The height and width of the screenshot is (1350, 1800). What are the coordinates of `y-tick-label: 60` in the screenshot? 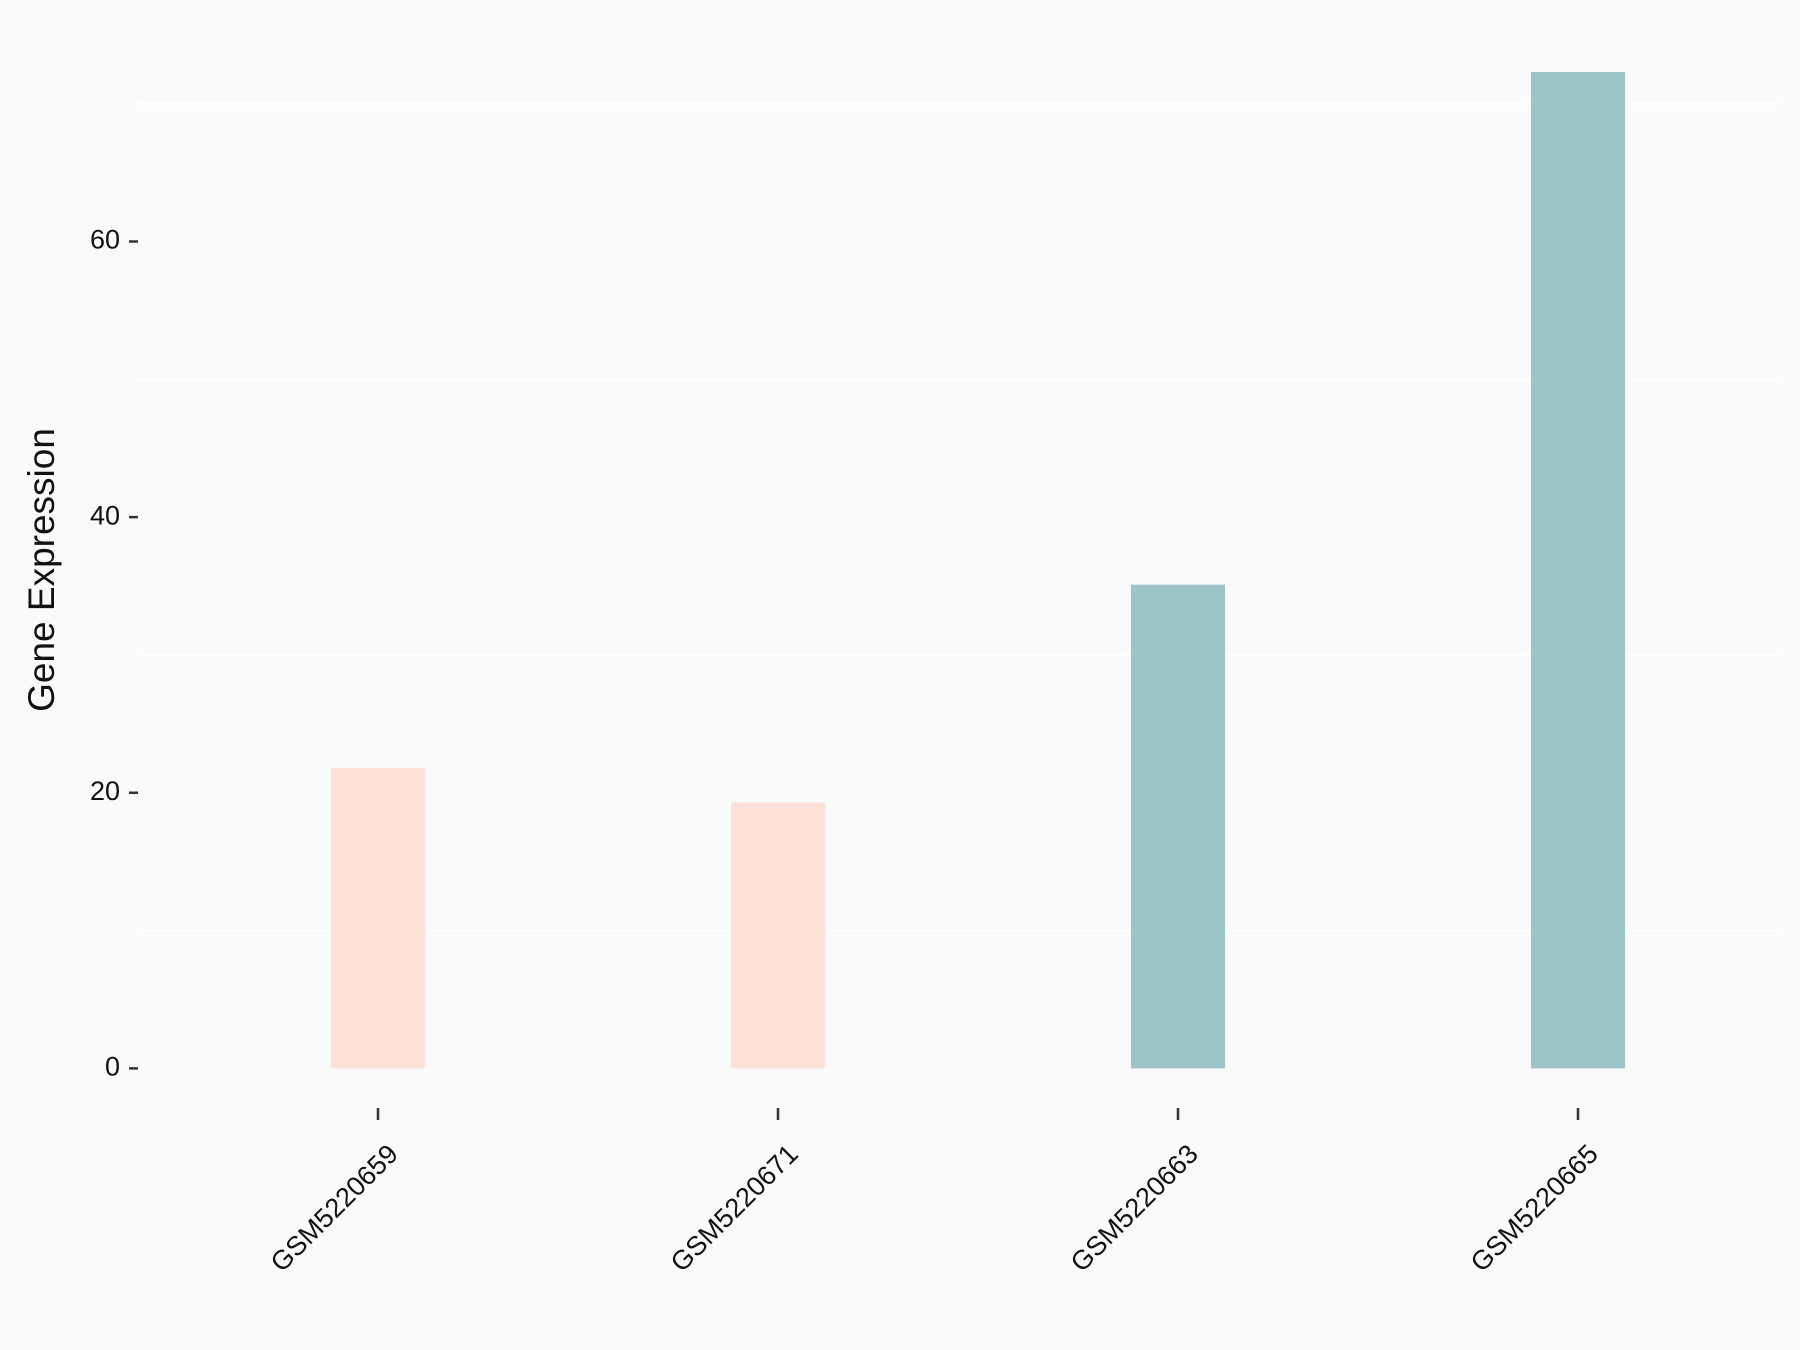 It's located at (105, 240).